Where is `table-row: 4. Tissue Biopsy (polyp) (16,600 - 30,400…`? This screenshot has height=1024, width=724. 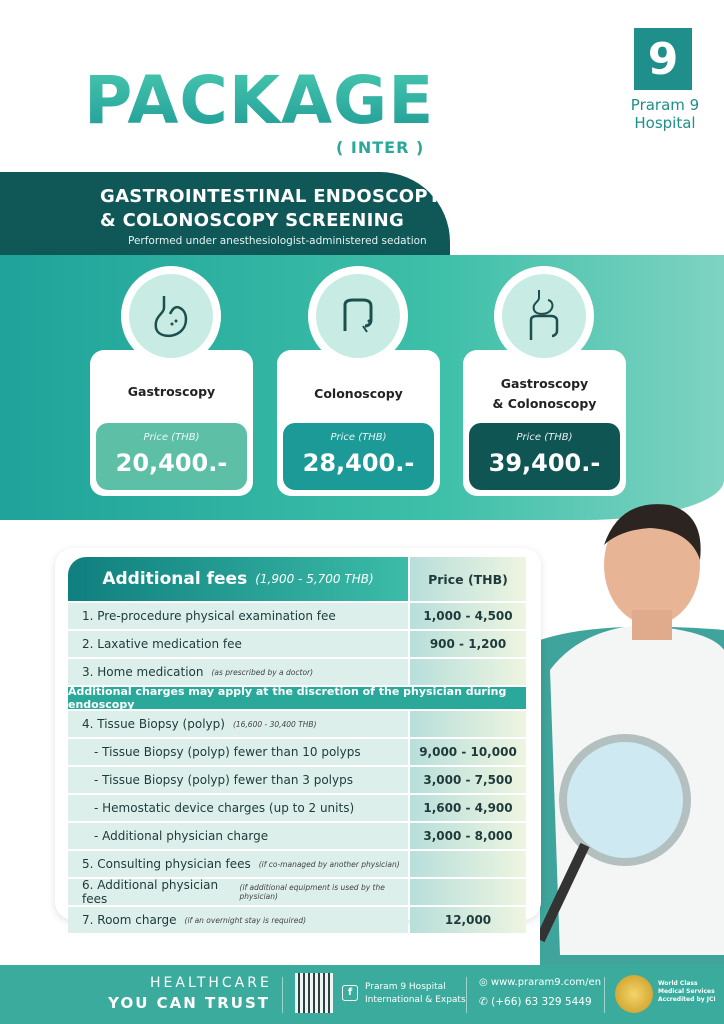 table-row: 4. Tissue Biopsy (polyp) (16,600 - 30,400… is located at coordinates (297, 724).